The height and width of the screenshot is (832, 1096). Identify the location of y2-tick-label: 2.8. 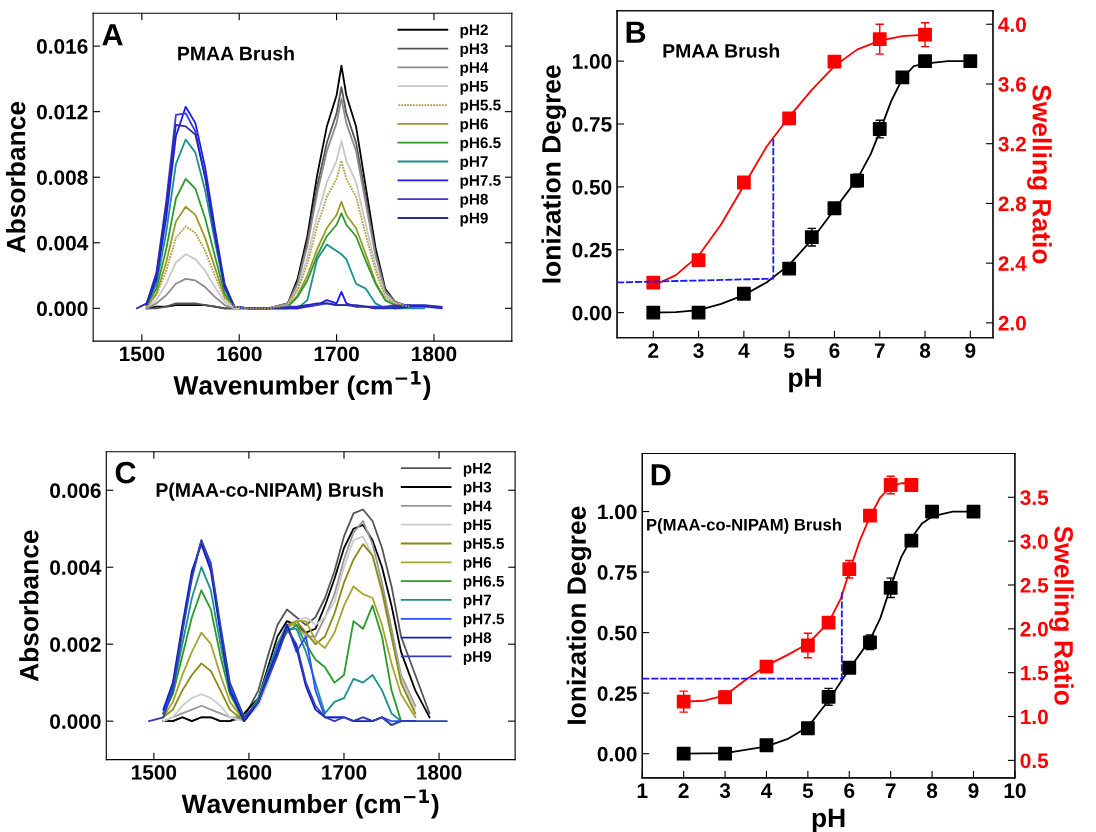
(1012, 204).